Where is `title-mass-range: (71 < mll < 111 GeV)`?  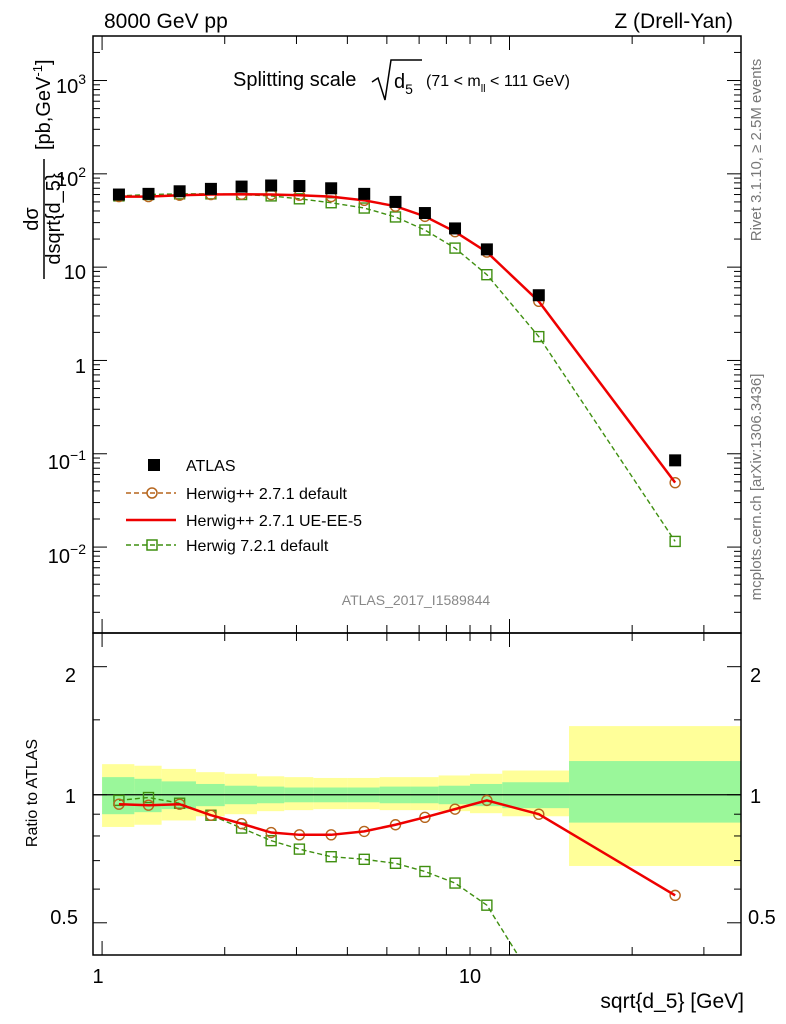
title-mass-range: (71 < mll < 111 GeV) is located at coordinates (498, 84).